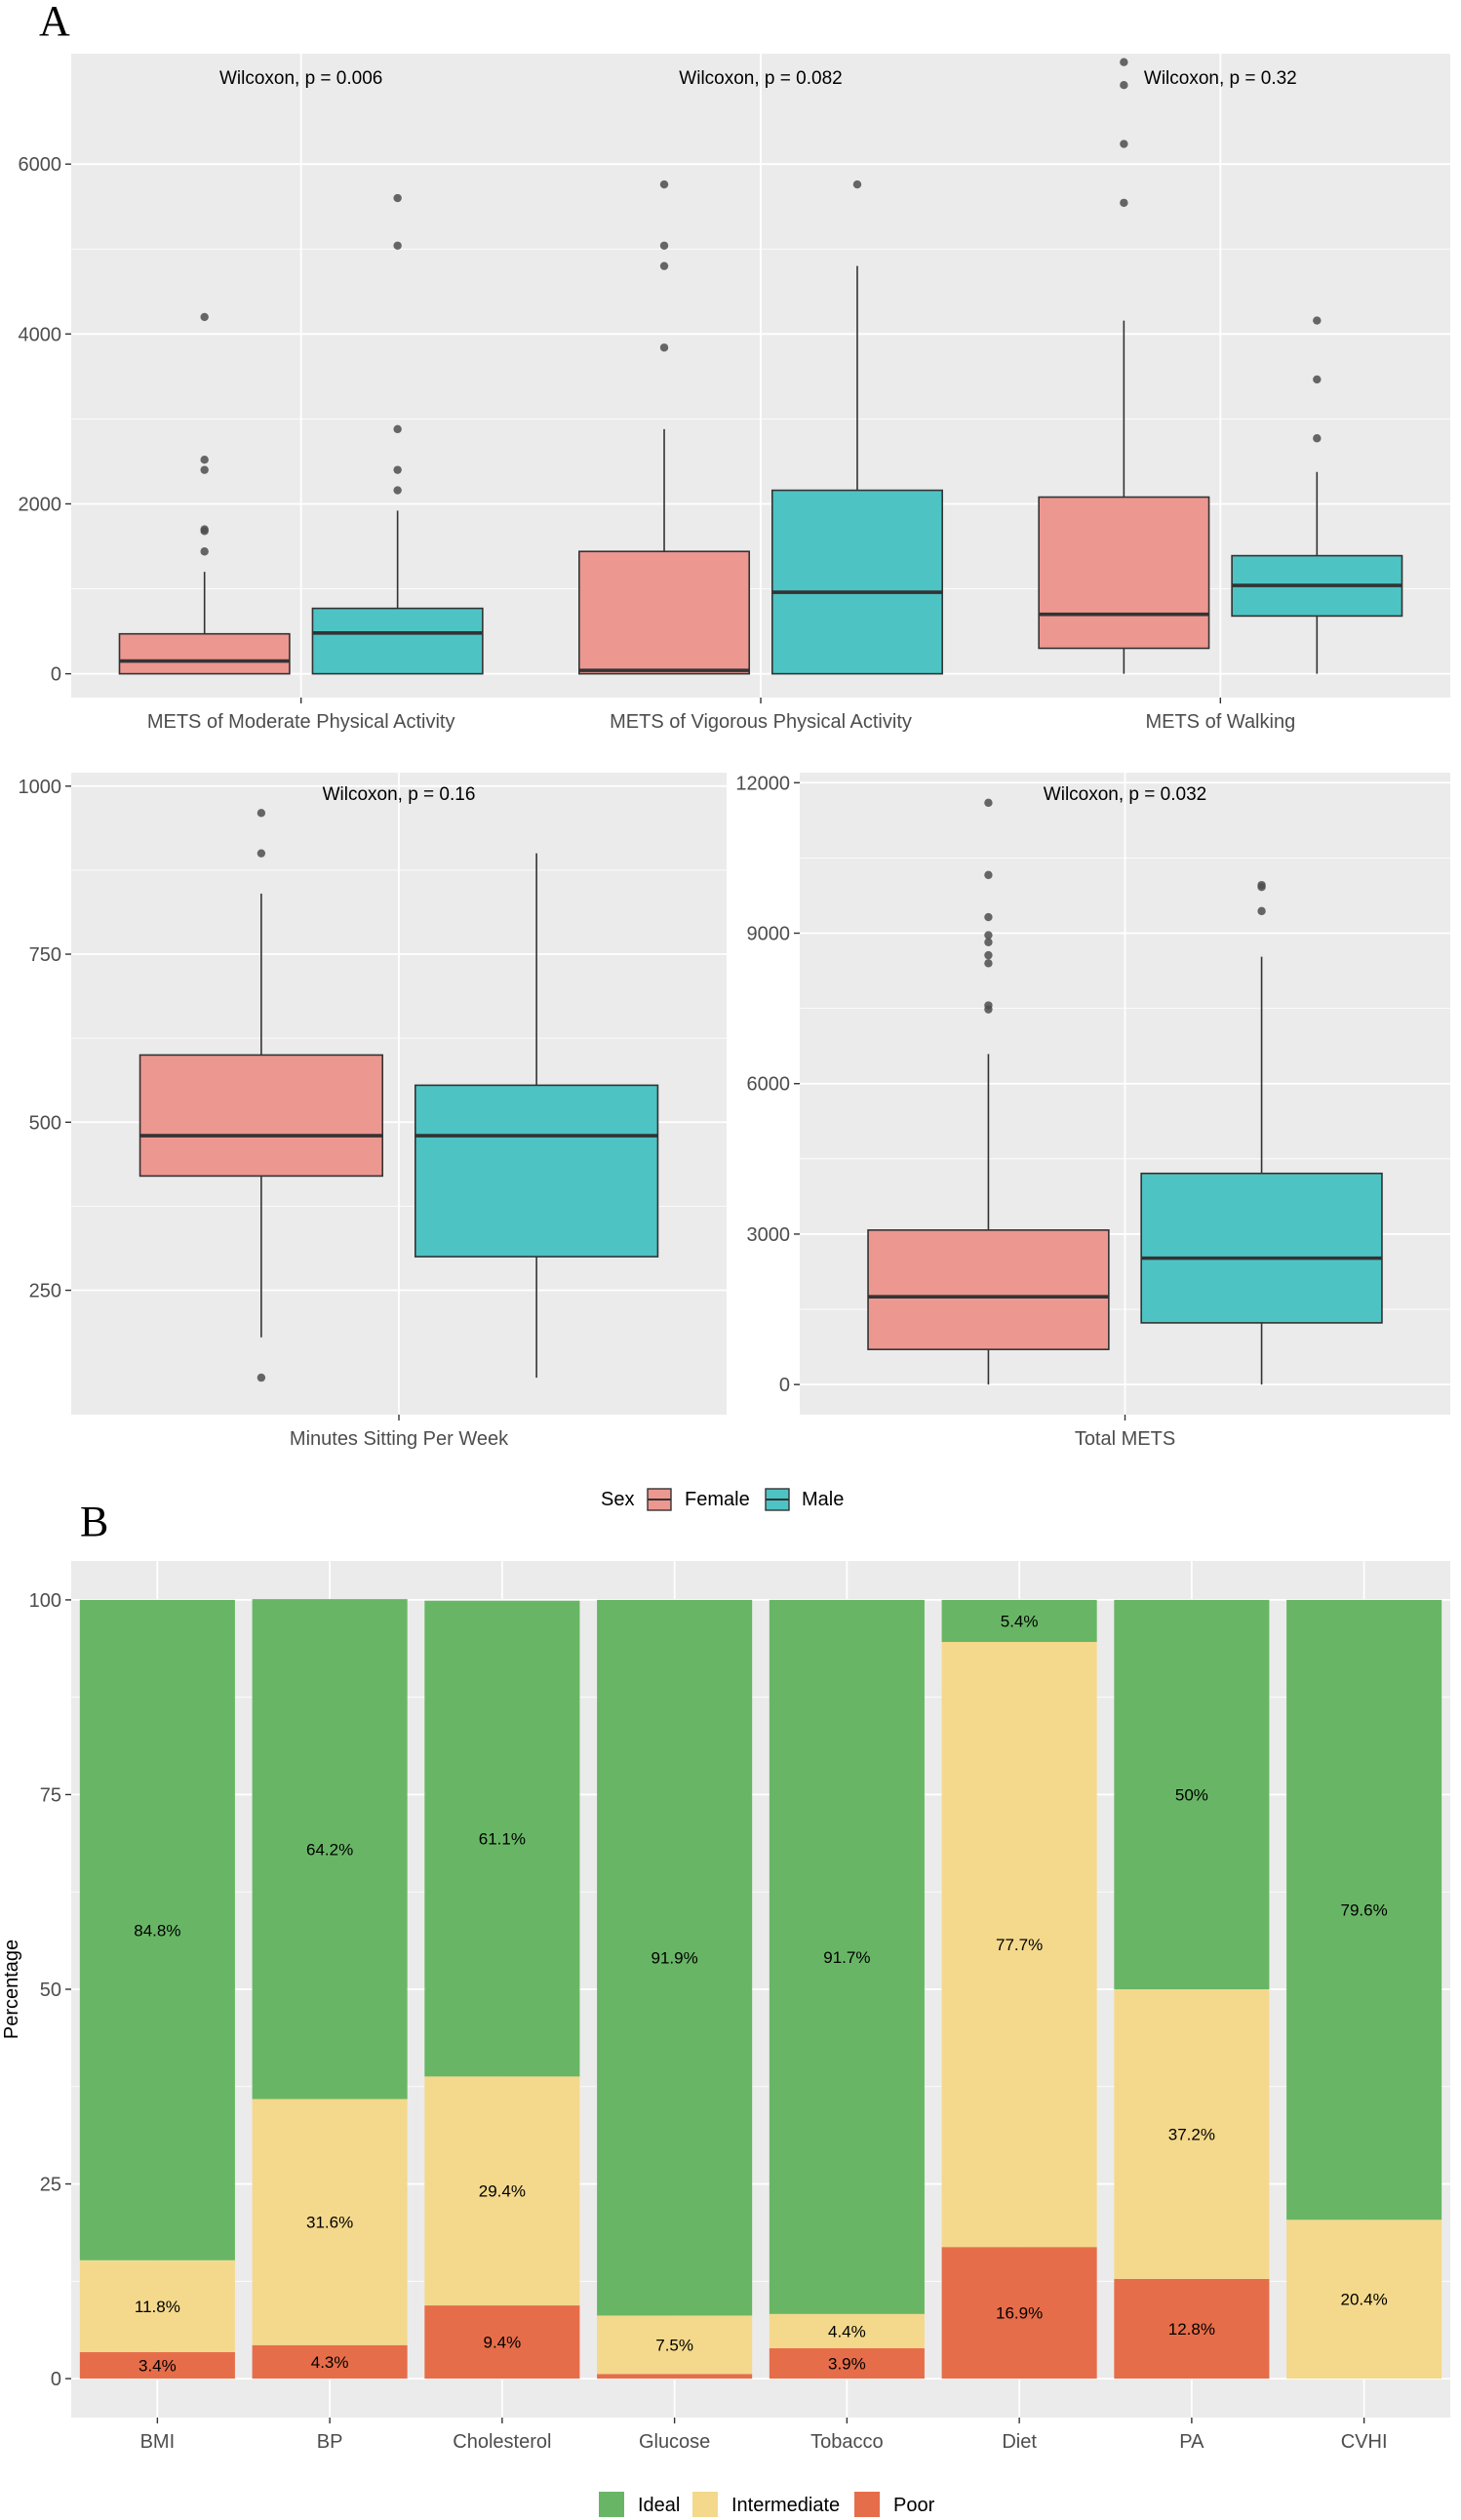  I want to click on bar-value-label-poor: 16.9%, so click(1019, 2313).